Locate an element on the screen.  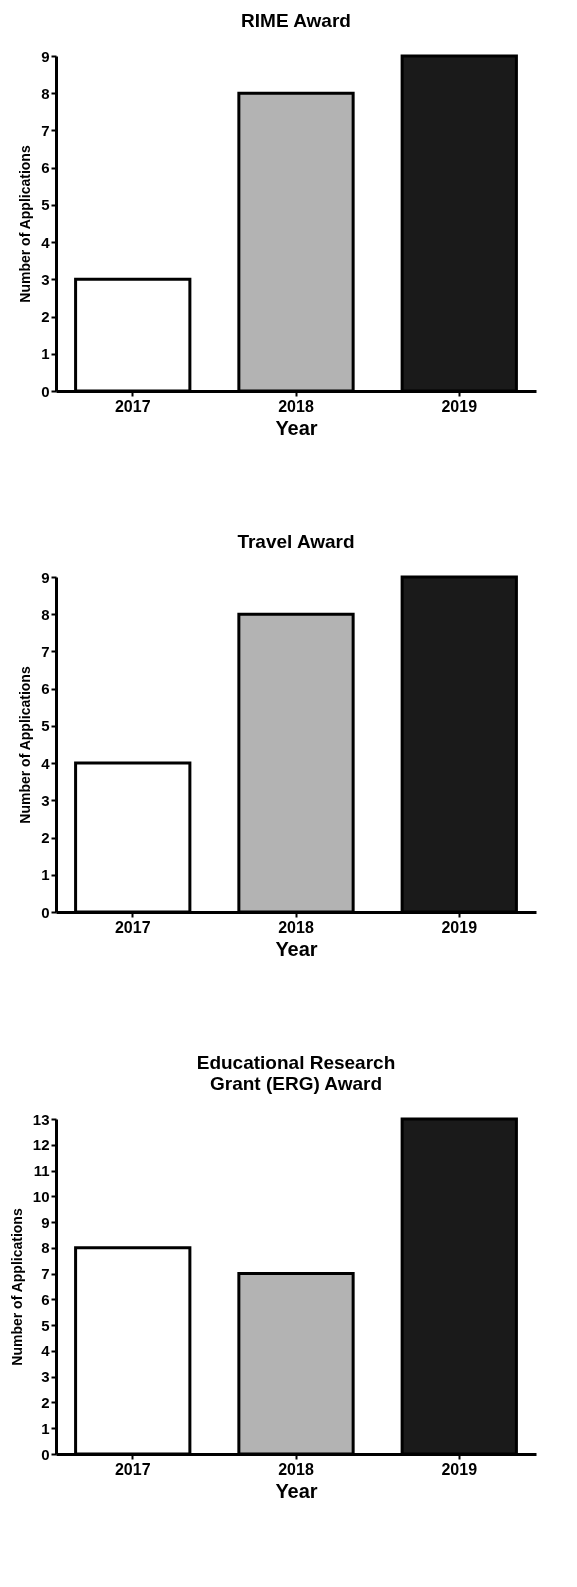
chart-title: Travel Award is located at coordinates (296, 541).